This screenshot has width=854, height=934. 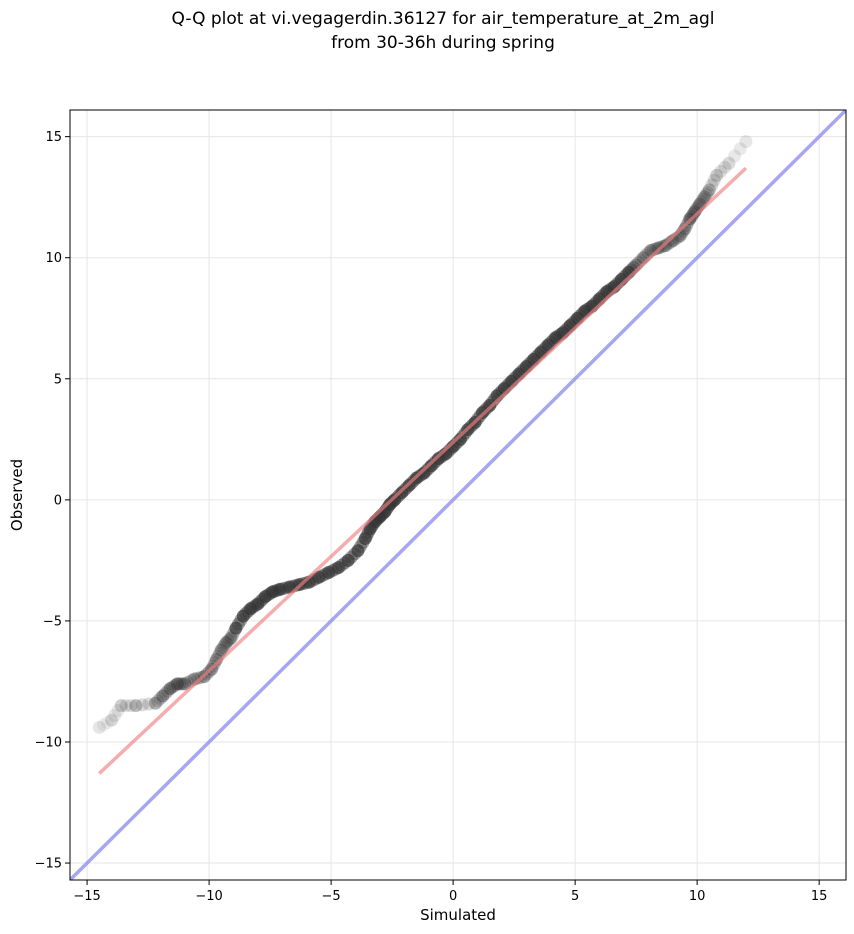 I want to click on y-tick-label: 10, so click(x=53, y=258).